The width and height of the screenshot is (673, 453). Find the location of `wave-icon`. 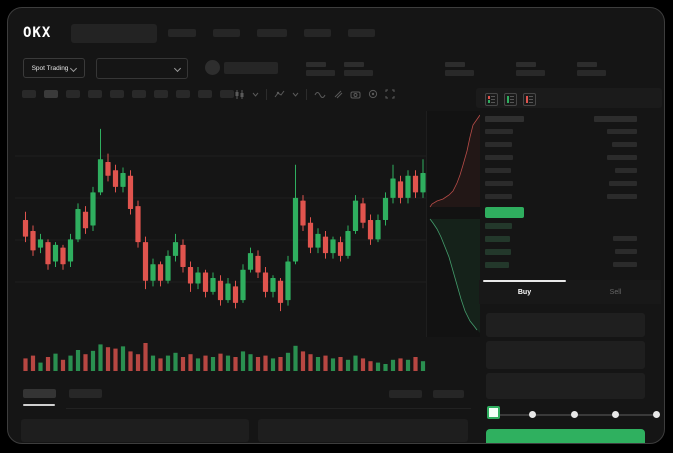

wave-icon is located at coordinates (320, 94).